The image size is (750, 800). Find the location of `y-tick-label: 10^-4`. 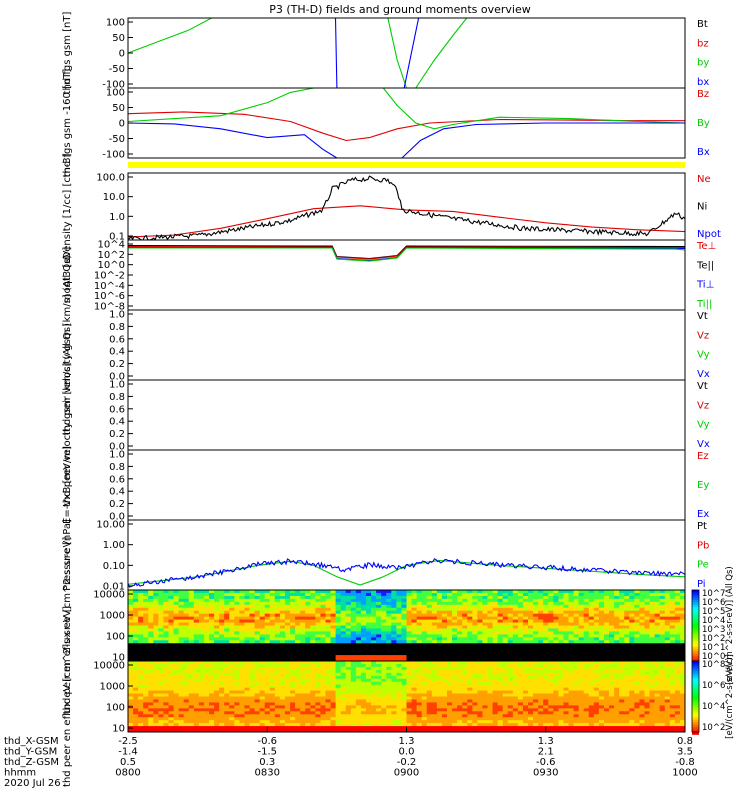

y-tick-label: 10^-4 is located at coordinates (109, 286).